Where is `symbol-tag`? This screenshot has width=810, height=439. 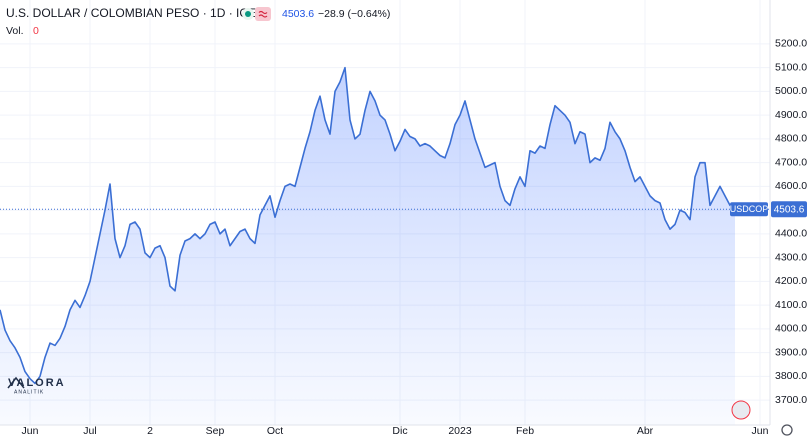 symbol-tag is located at coordinates (749, 209).